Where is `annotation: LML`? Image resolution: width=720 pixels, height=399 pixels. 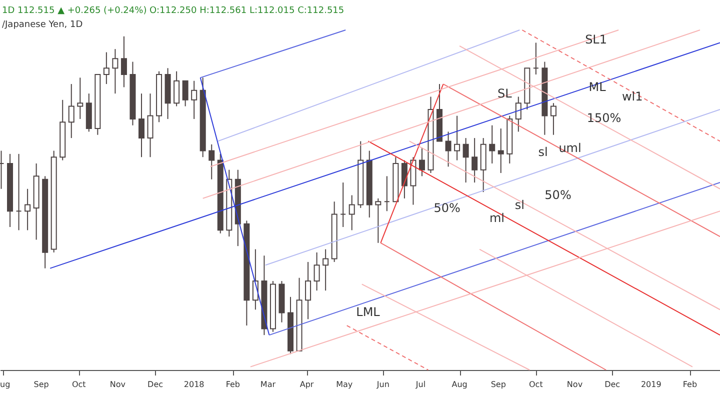
annotation: LML is located at coordinates (368, 312).